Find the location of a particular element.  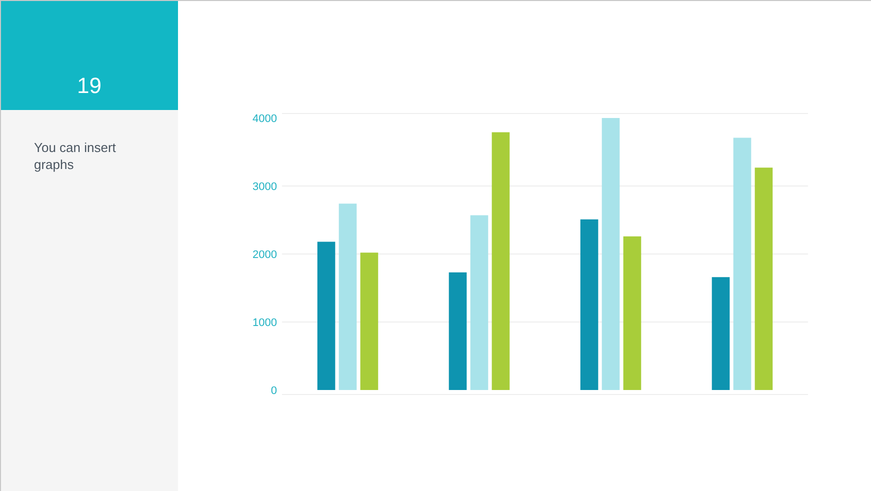

y-tick-label: 0 is located at coordinates (273, 390).